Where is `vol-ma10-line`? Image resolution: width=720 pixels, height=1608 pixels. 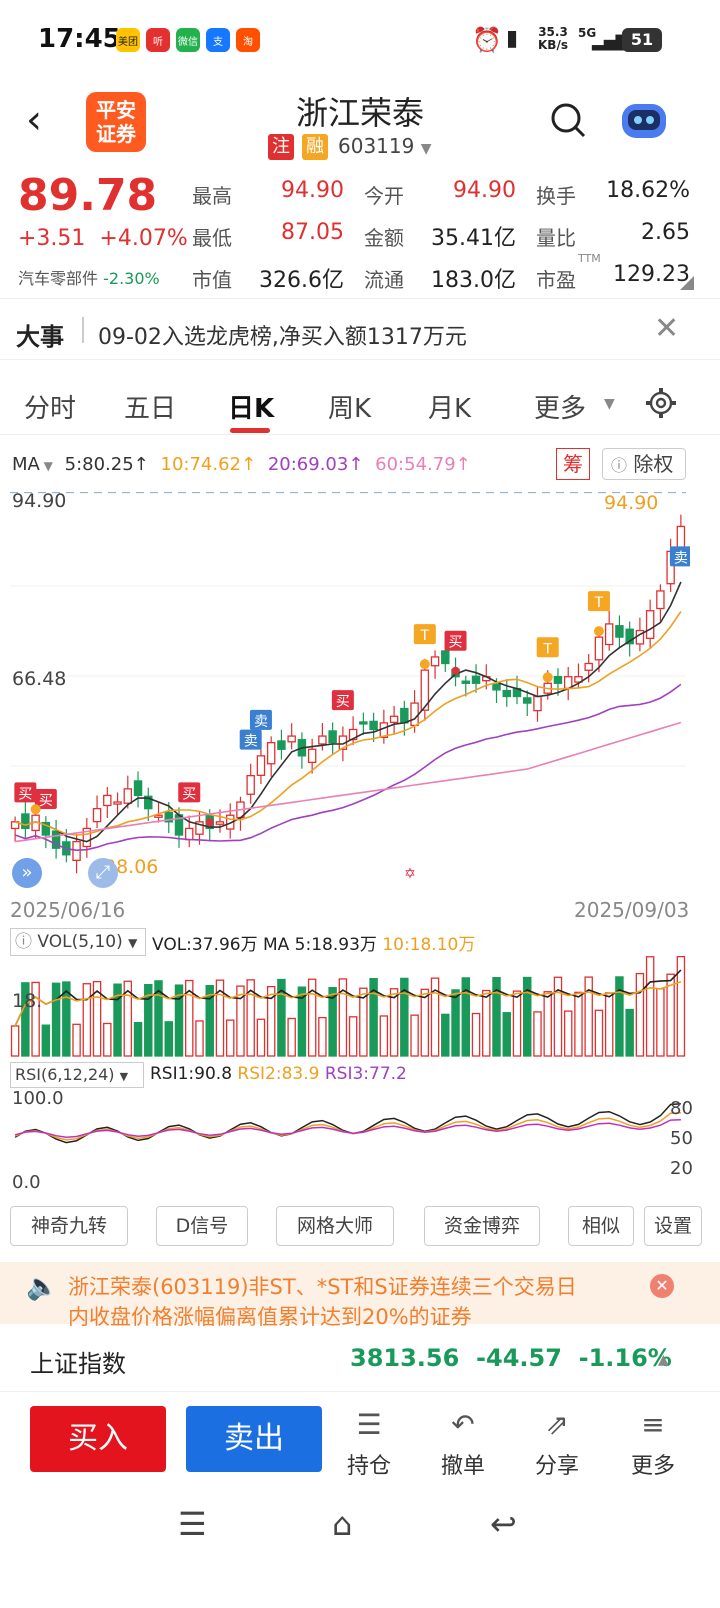 vol-ma10-line is located at coordinates (348, 1003).